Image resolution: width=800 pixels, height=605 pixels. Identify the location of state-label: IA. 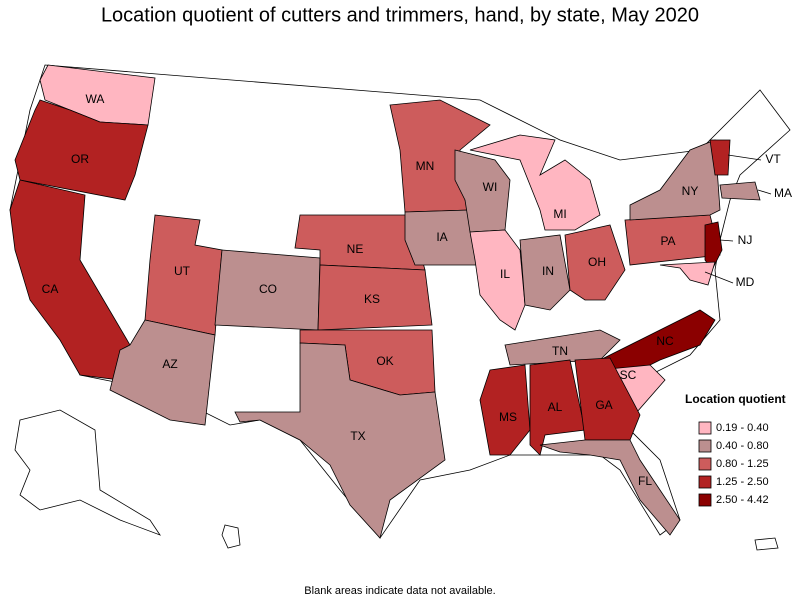
(441, 237).